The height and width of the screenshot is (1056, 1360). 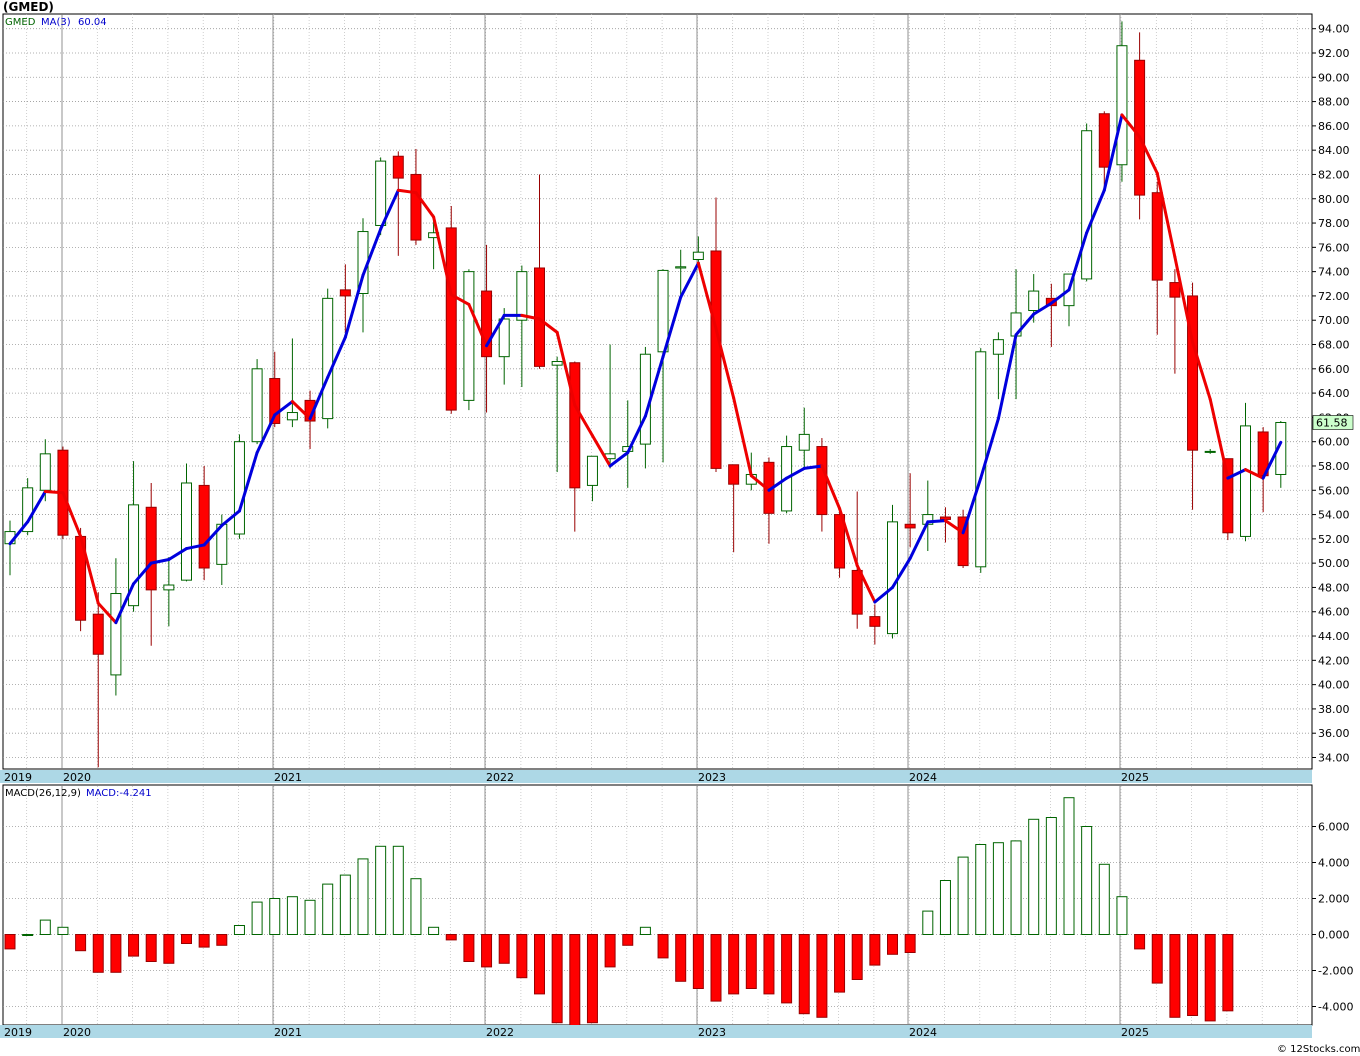 I want to click on macd-axis: -4.000 -2.000 0.000 2.000 4.000 6.000, so click(x=1332, y=917).